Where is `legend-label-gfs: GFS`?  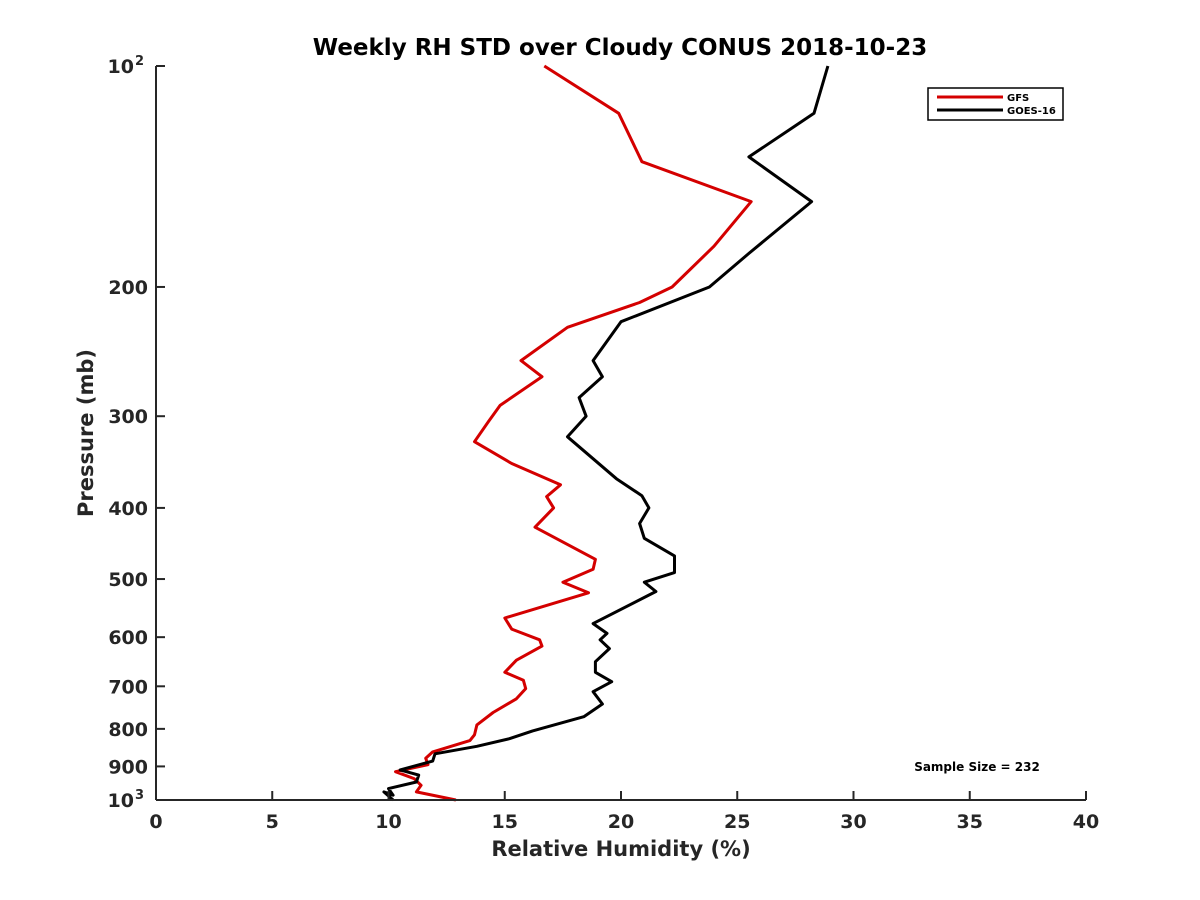 legend-label-gfs: GFS is located at coordinates (1018, 98).